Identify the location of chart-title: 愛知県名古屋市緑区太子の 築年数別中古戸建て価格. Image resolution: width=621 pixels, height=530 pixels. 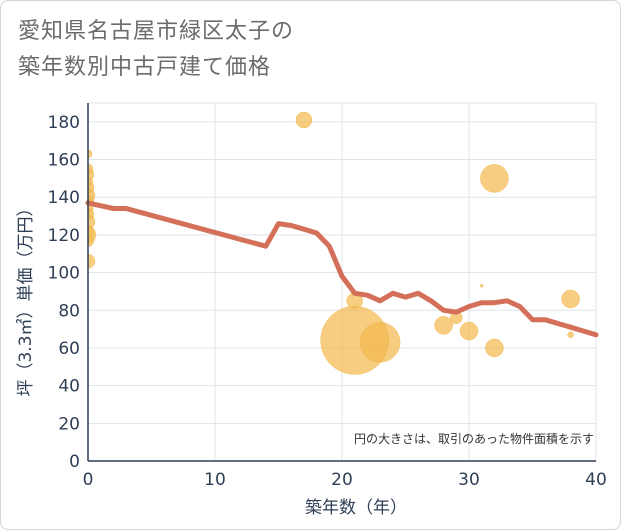
(298, 50).